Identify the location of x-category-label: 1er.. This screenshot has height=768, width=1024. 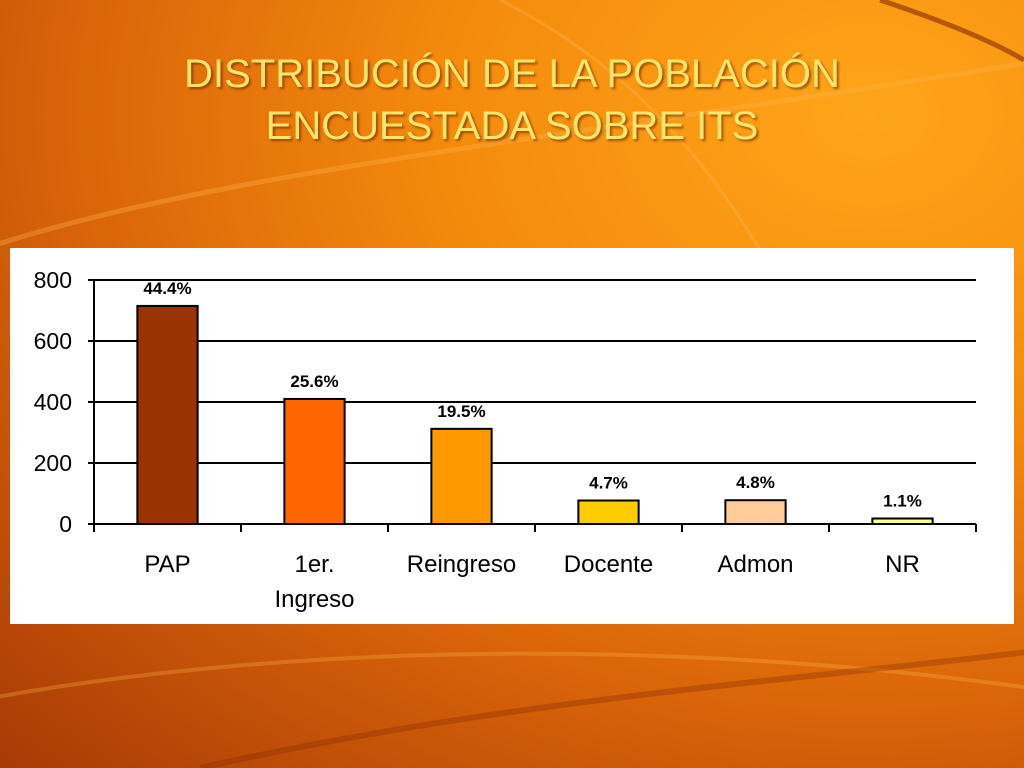
(314, 564).